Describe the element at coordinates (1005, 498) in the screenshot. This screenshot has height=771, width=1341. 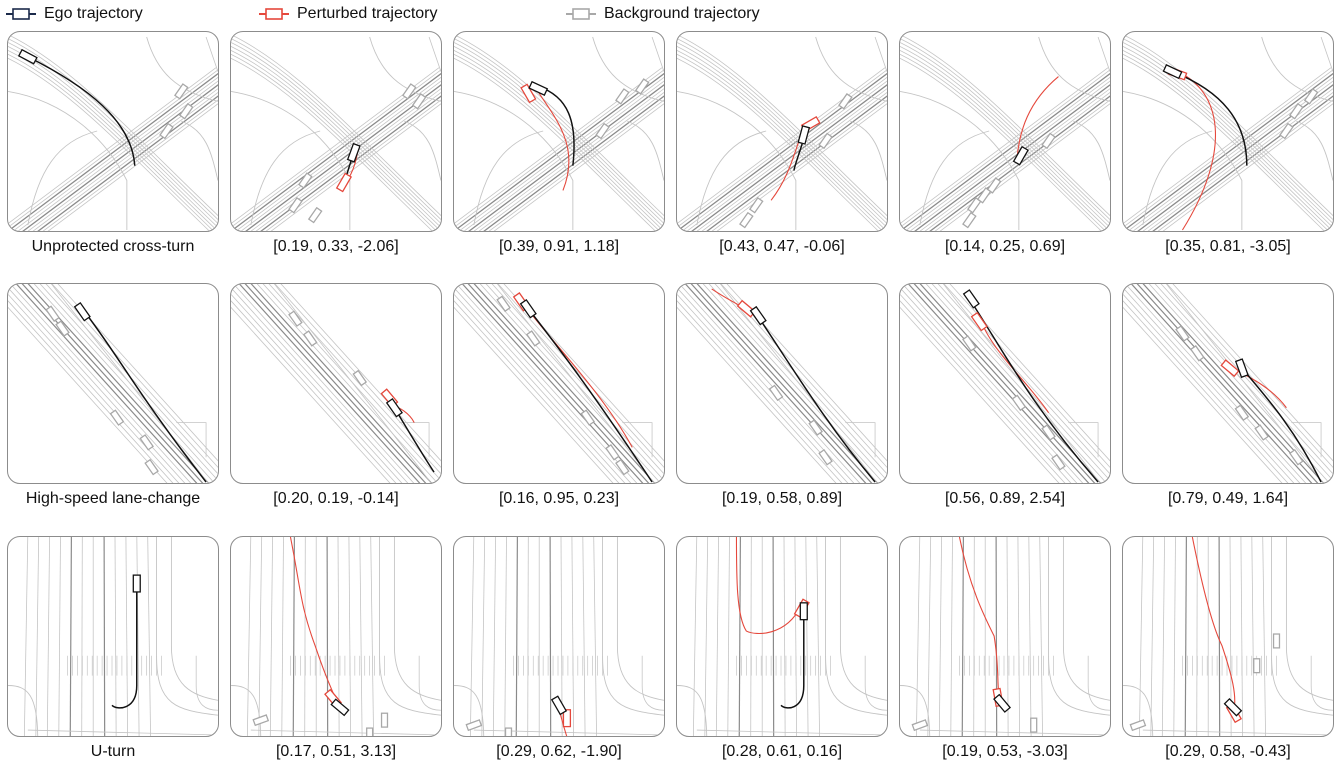
I see `perturbation-params: [0.56, 0.89, 2.54]` at that location.